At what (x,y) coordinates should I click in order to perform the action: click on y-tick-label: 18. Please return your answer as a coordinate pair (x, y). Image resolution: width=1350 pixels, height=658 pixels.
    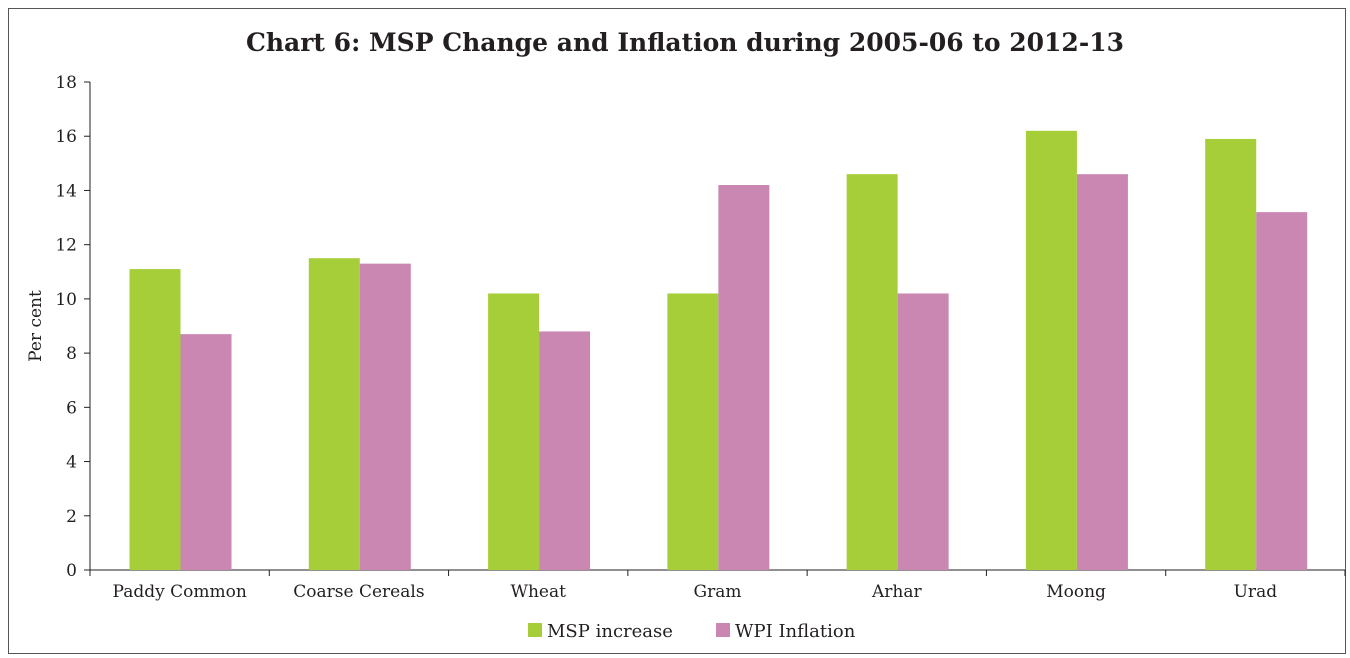
    Looking at the image, I should click on (66, 83).